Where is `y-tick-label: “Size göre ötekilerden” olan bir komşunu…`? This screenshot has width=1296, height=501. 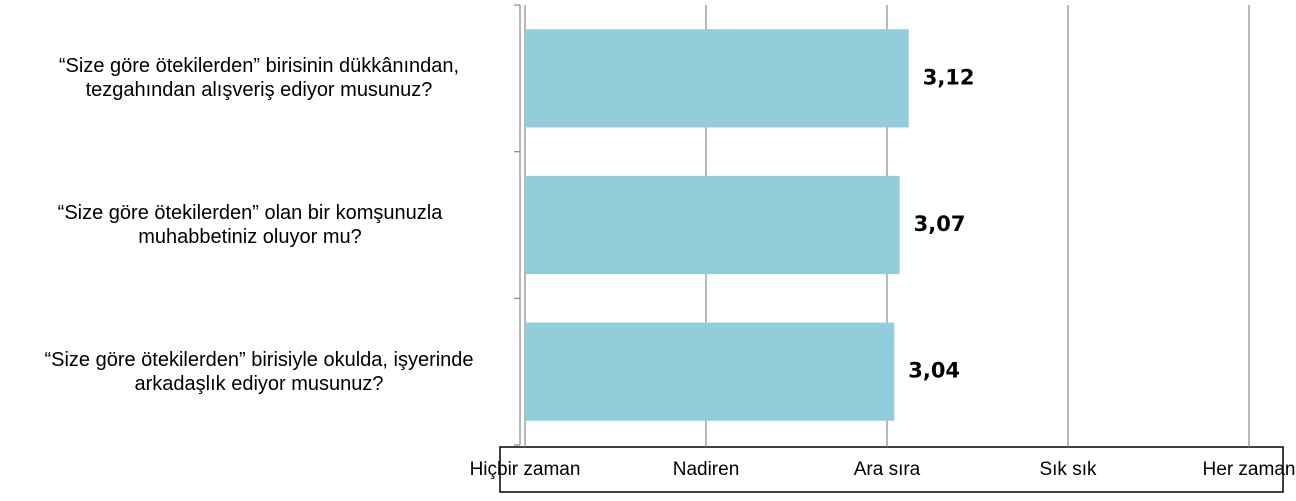
y-tick-label: “Size göre ötekilerden” olan bir komşunu… is located at coordinates (250, 224).